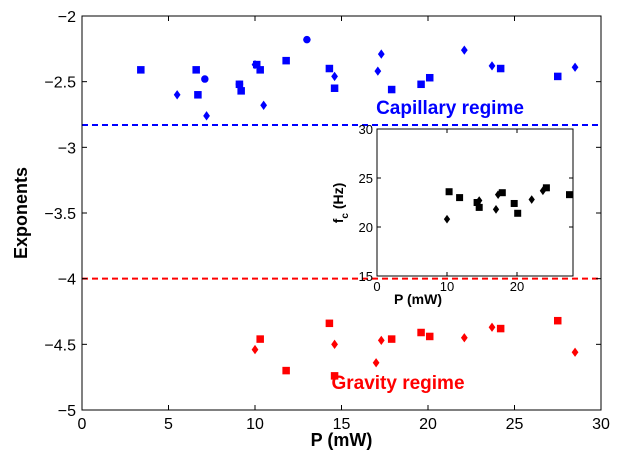  Describe the element at coordinates (67, 17) in the screenshot. I see `y-tick-label: −2` at that location.